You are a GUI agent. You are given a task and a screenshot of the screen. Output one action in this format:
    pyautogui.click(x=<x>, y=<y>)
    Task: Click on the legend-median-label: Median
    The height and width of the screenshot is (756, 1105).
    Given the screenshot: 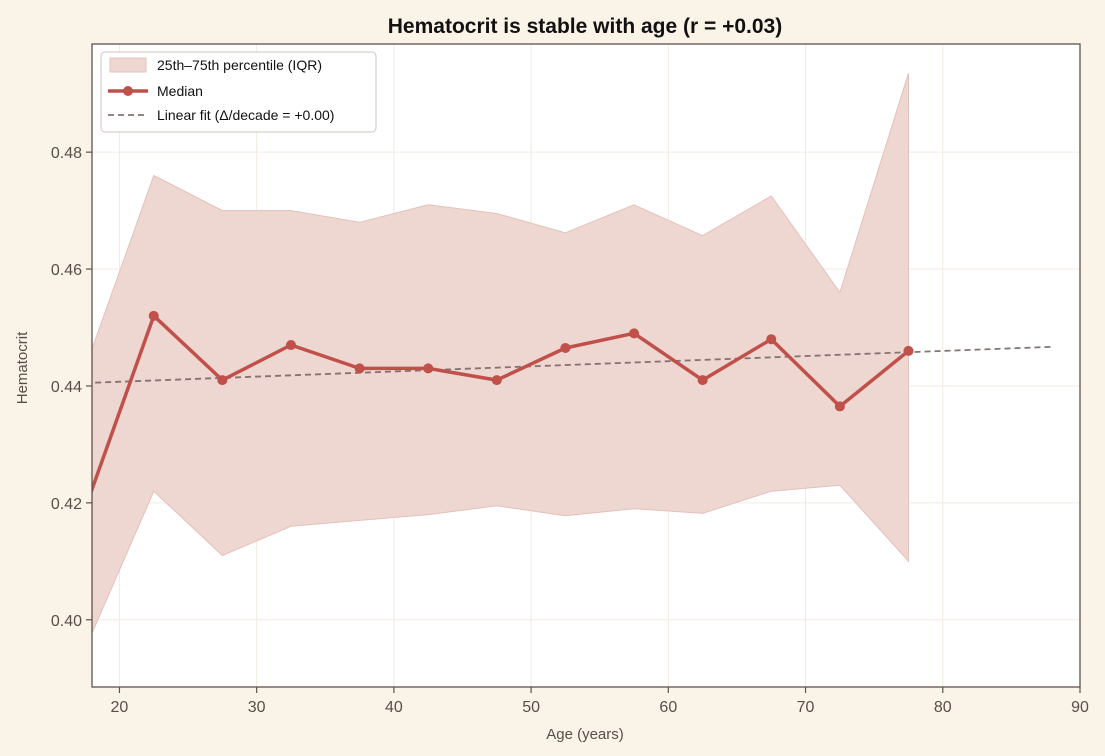 What is the action you would take?
    pyautogui.click(x=180, y=91)
    